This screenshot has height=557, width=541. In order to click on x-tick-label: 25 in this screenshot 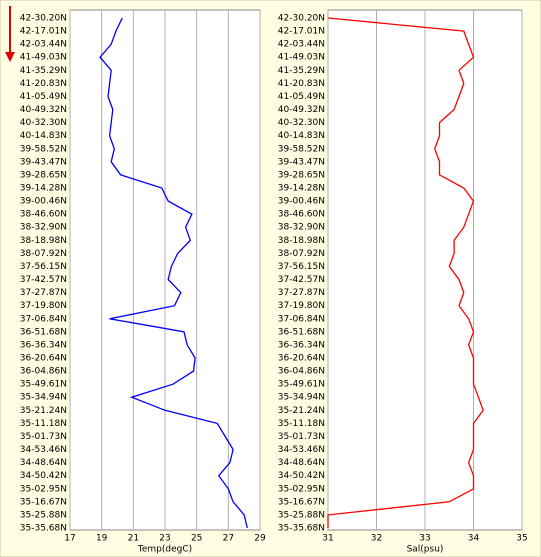, I will do `click(196, 539)`.